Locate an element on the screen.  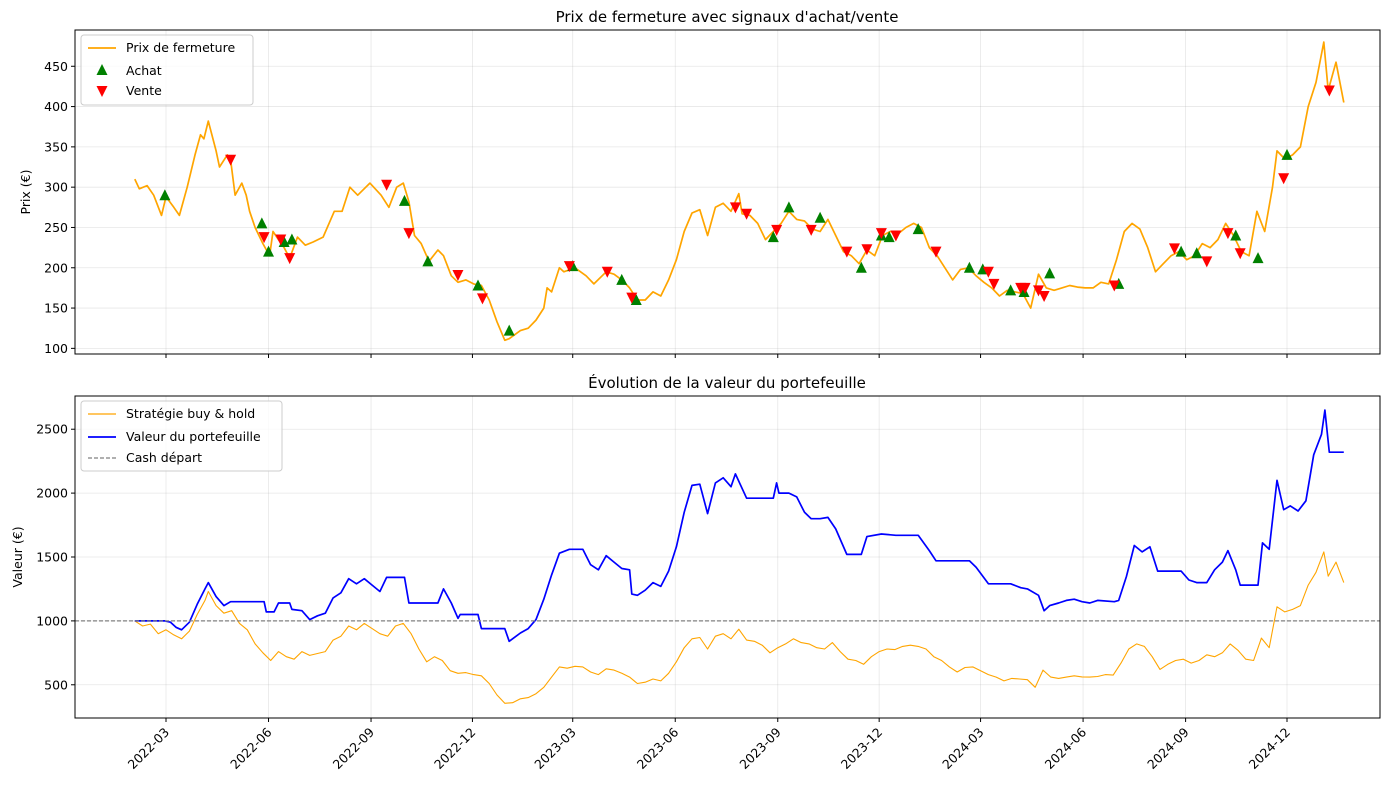
x-tick-label: 2024-09 is located at coordinates (1168, 748).